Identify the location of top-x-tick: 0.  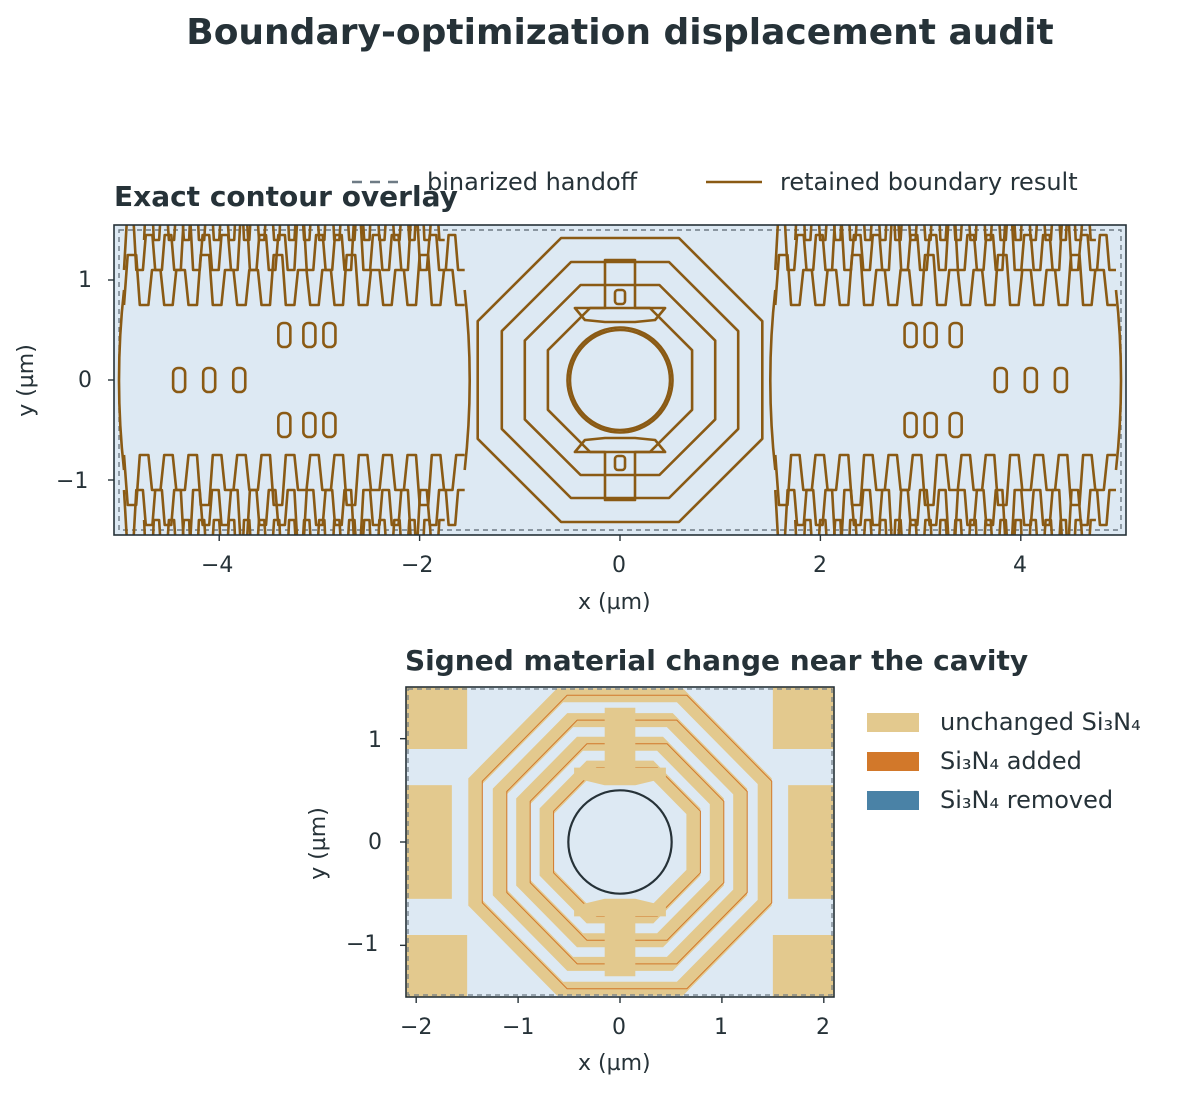
(619, 565).